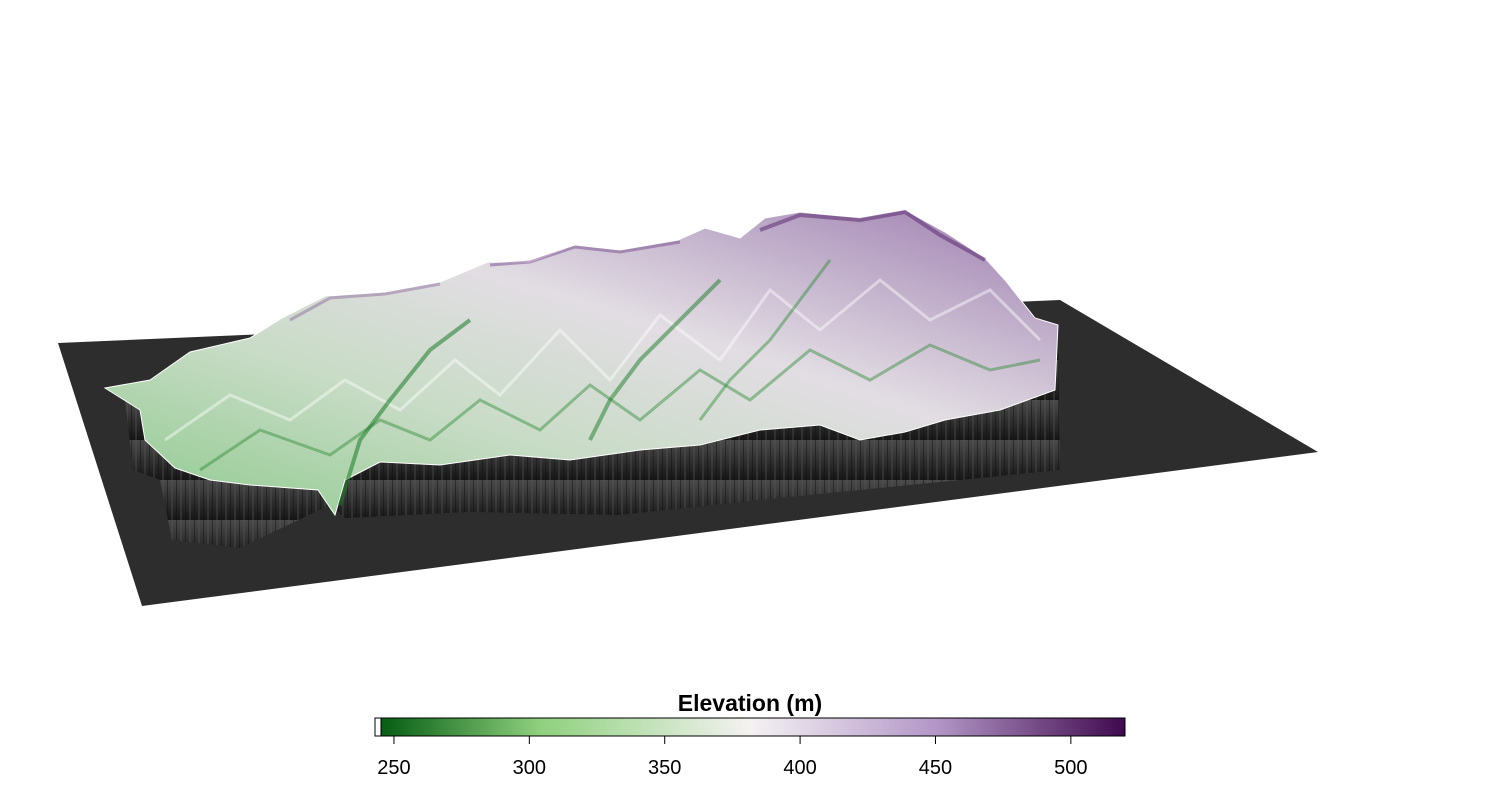 This screenshot has width=1500, height=800. What do you see at coordinates (799, 768) in the screenshot?
I see `legend-tick-label: 400` at bounding box center [799, 768].